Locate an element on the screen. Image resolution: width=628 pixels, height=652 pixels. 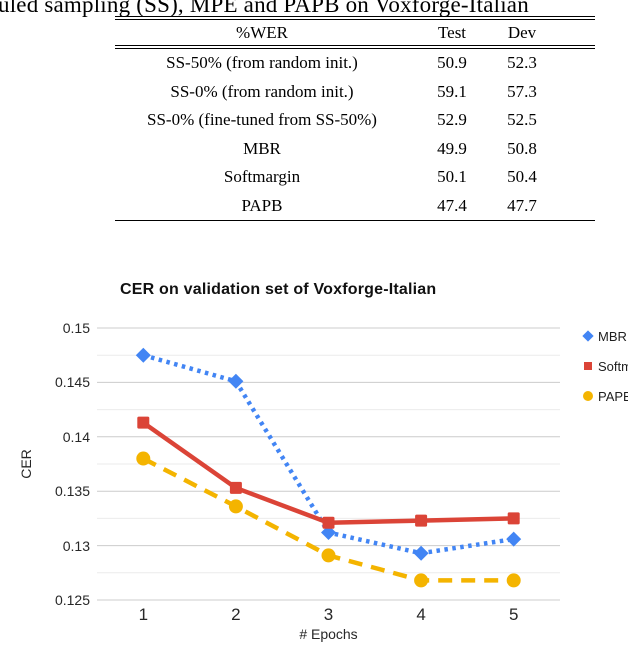
x-tick-label: 1 is located at coordinates (143, 614).